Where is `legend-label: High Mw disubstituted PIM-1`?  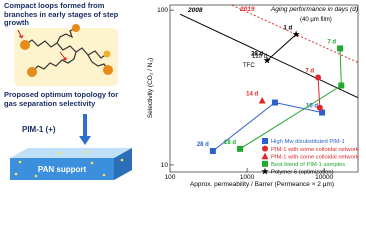 legend-label: High Mw disubstituted PIM-1 is located at coordinates (308, 142).